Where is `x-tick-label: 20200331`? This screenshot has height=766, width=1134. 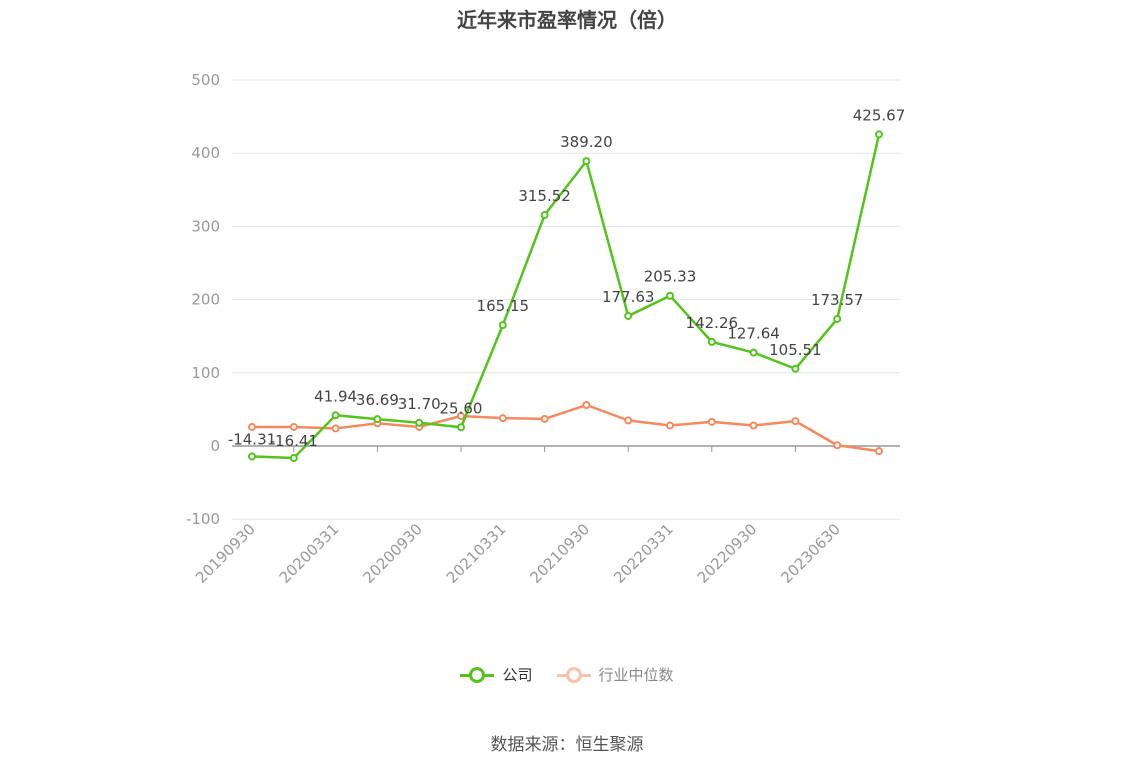
x-tick-label: 20200331 is located at coordinates (309, 553).